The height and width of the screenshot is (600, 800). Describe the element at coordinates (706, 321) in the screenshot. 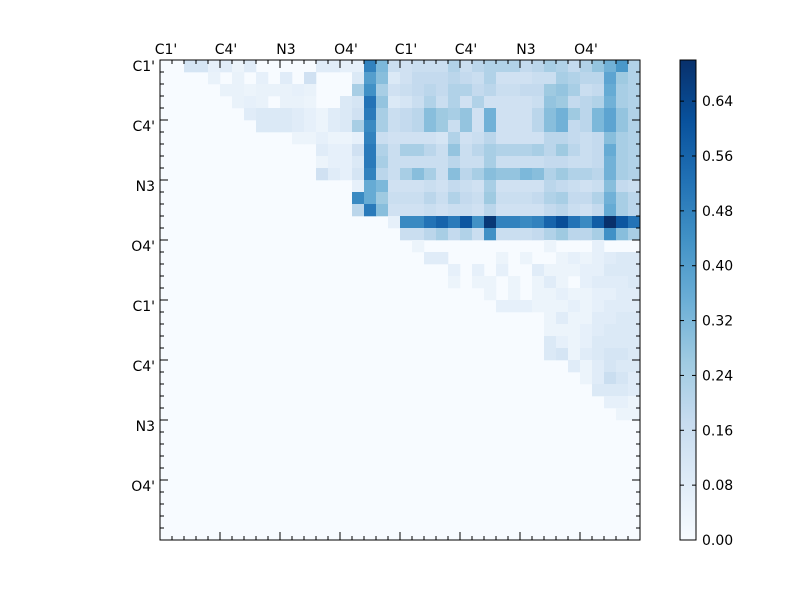

I see `colorbar-ticks: 0.00 0.08 0.16 0.24 0.32 0.40 0.48 0.56 0.64` at that location.